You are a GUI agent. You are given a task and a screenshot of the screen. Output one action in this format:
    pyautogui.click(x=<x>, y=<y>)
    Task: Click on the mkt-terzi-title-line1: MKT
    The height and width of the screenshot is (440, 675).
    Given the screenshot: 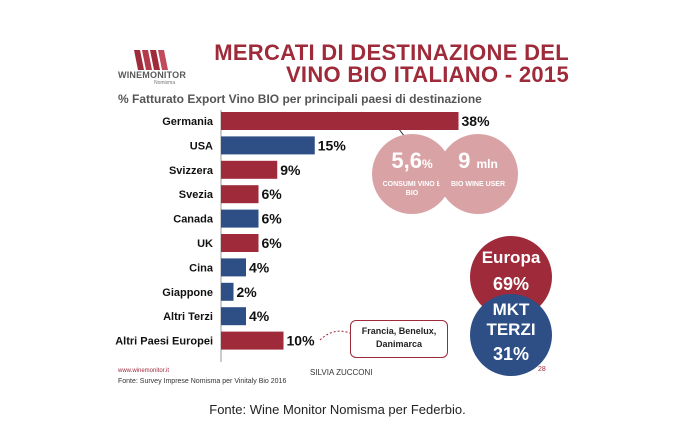 What is the action you would take?
    pyautogui.click(x=511, y=310)
    